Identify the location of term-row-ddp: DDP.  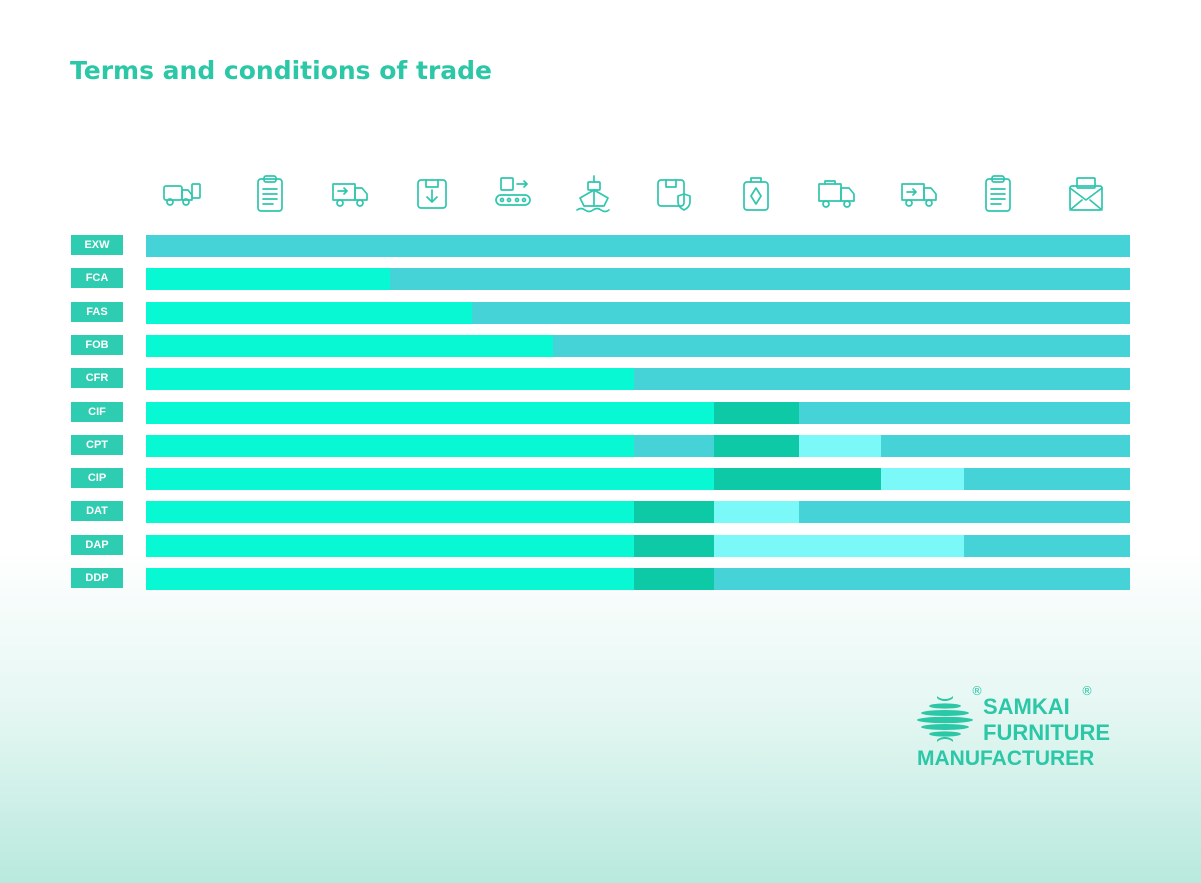
(600, 579).